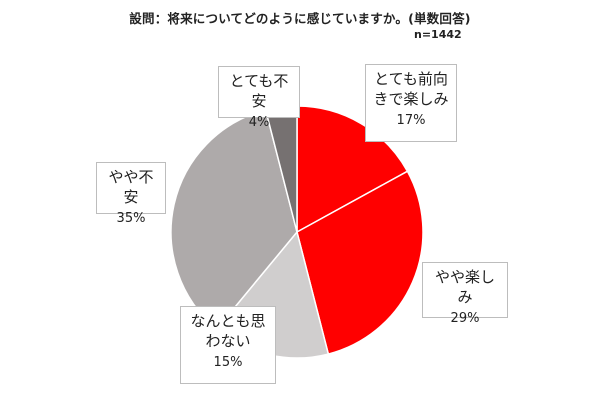 The width and height of the screenshot is (600, 400). I want to click on slice-percent: 4%, so click(259, 122).